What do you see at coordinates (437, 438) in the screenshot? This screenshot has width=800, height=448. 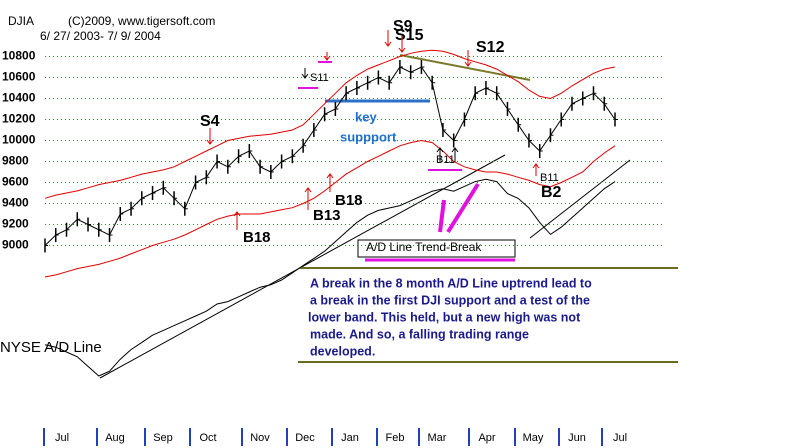 I see `x-tick-label: Mar` at bounding box center [437, 438].